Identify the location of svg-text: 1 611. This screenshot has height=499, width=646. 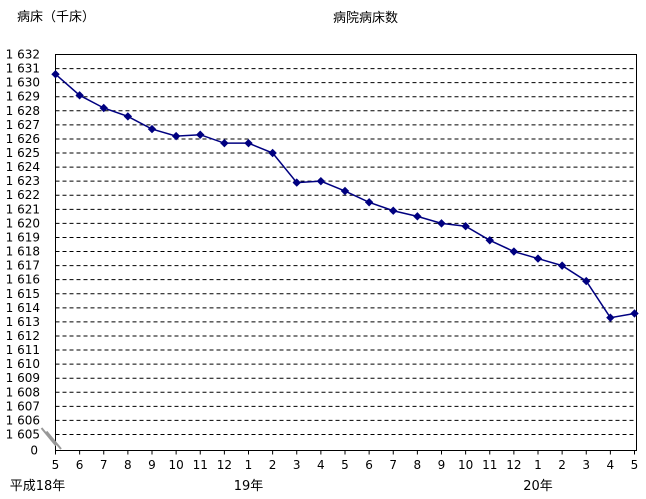
(23, 350).